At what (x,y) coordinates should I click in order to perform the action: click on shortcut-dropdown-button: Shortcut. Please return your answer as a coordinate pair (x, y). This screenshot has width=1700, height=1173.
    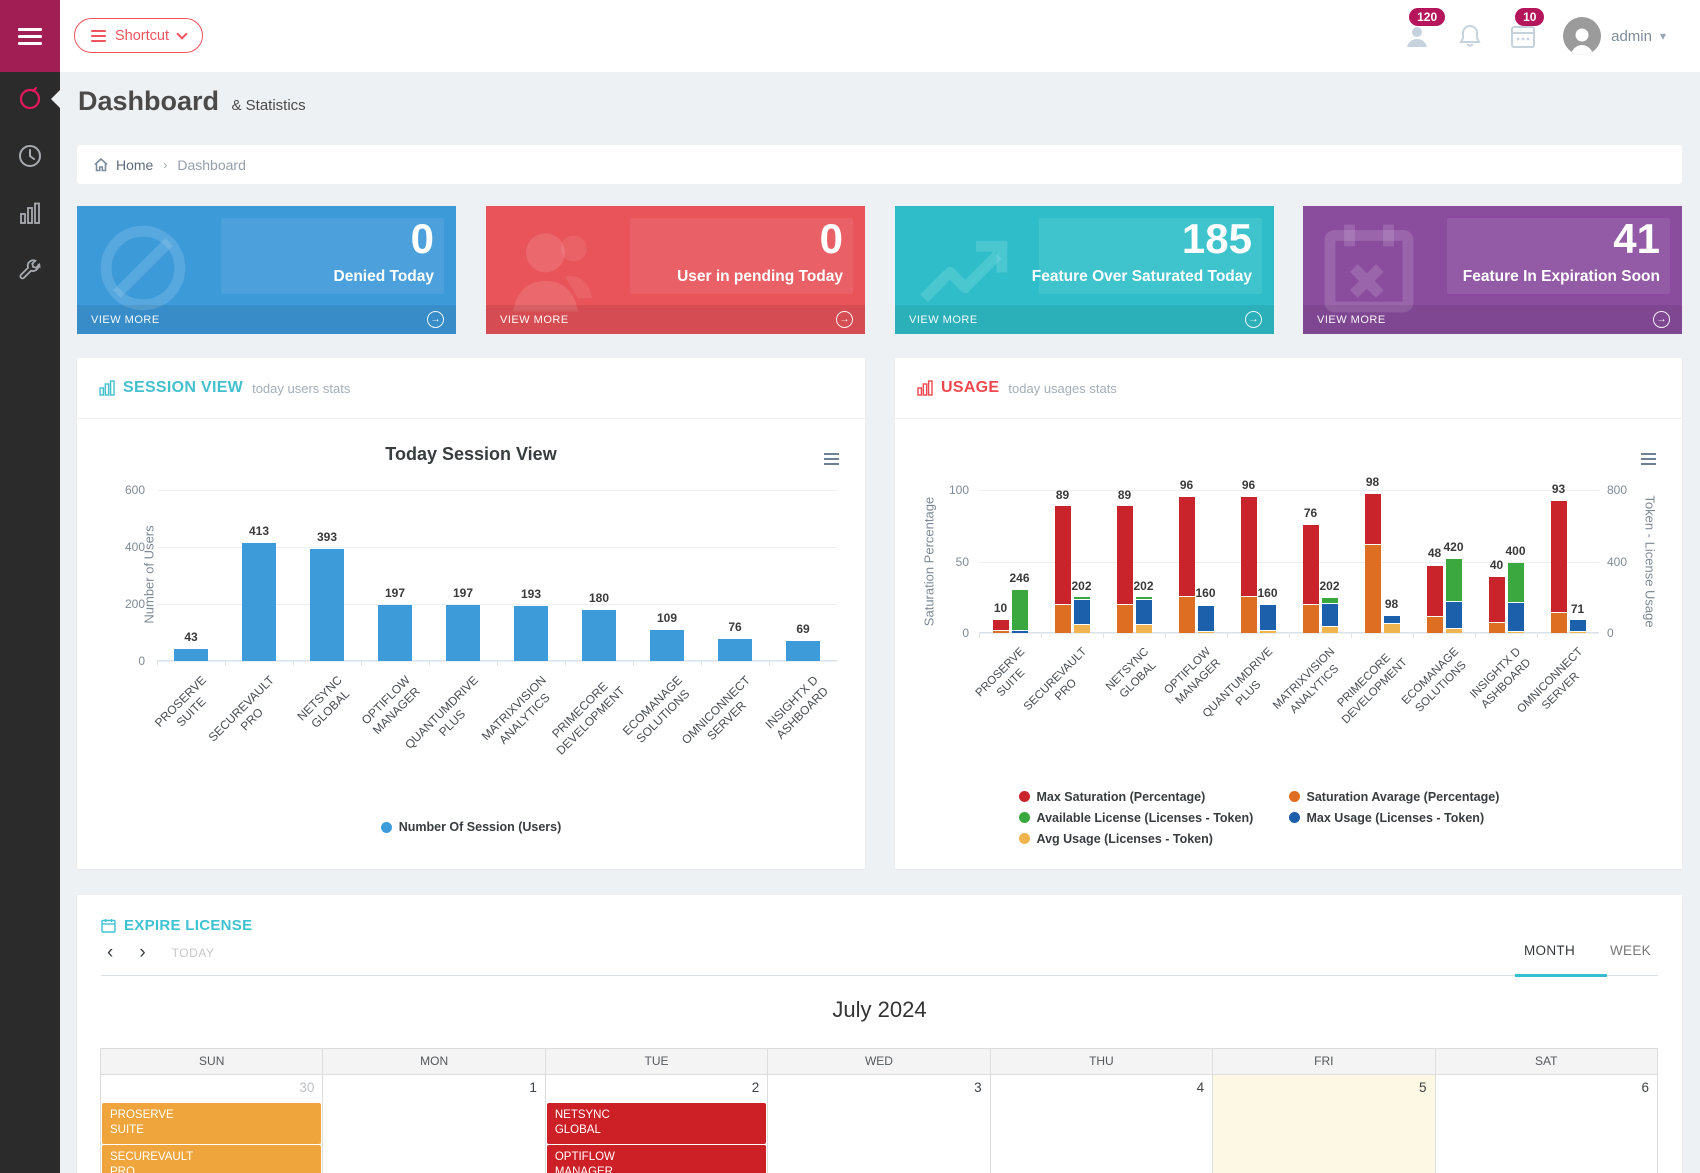
    Looking at the image, I should click on (138, 35).